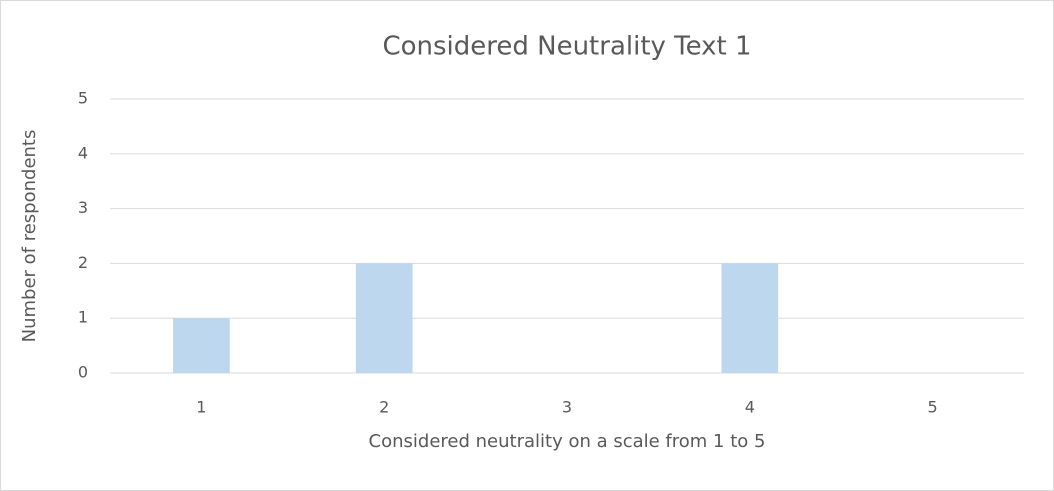  Describe the element at coordinates (29, 236) in the screenshot. I see `y-axis-title: Number of respondents` at that location.